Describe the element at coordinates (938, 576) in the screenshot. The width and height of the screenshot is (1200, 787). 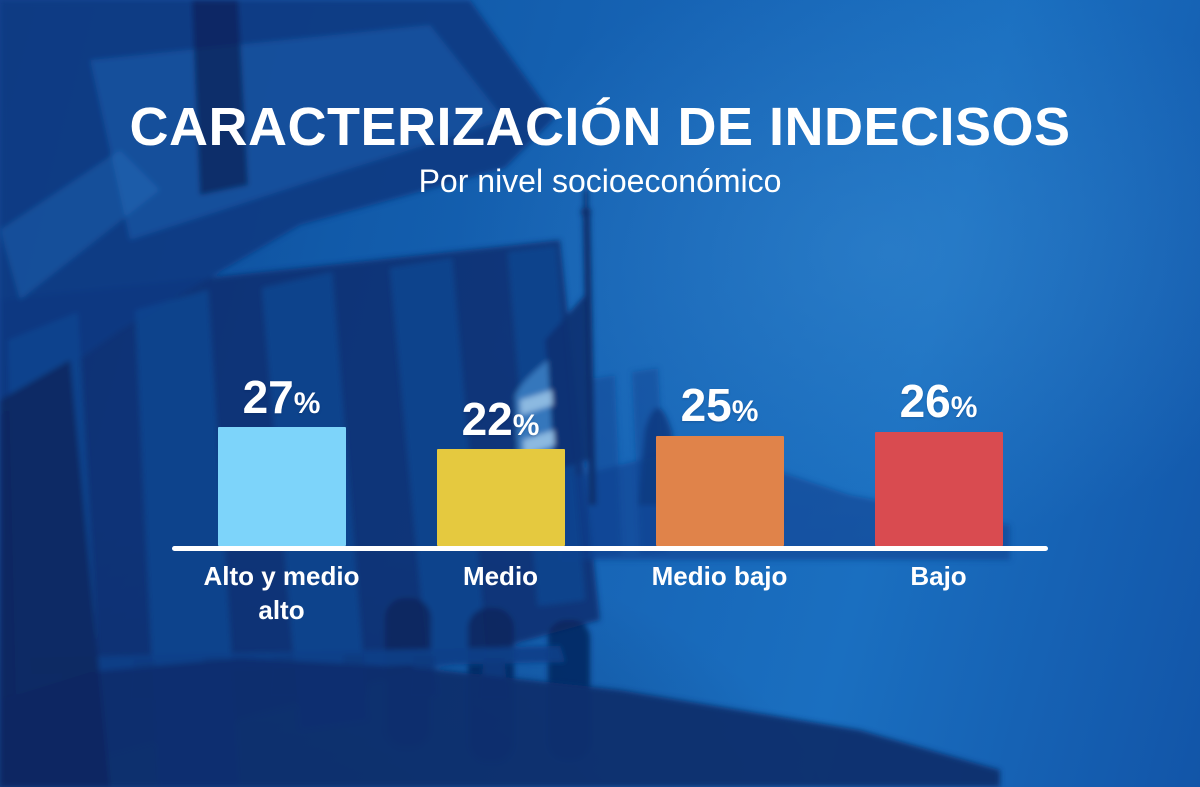
I see `category-label: Bajo` at that location.